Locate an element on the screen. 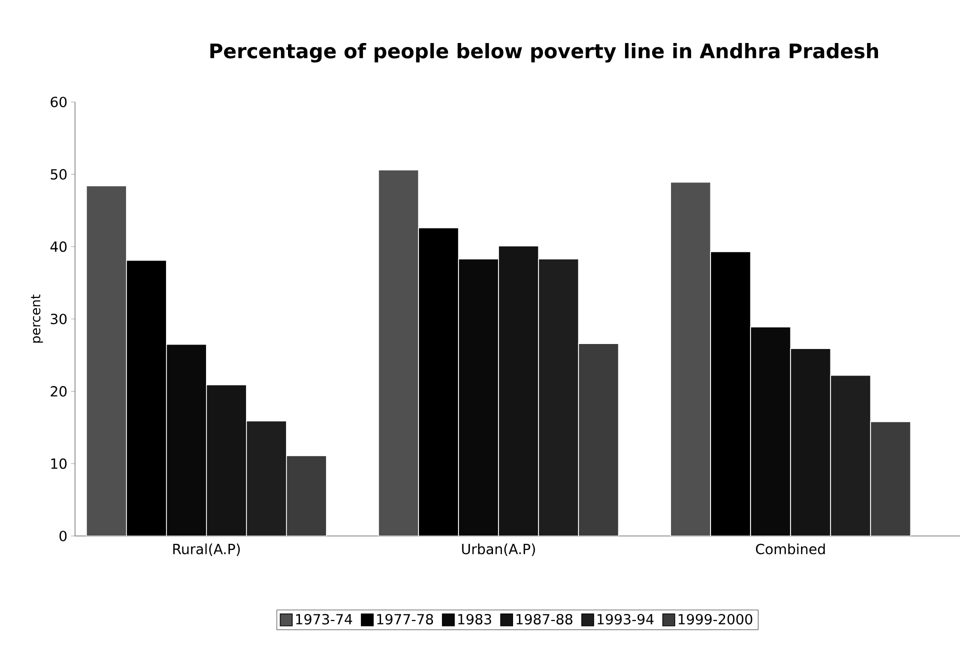 The width and height of the screenshot is (964, 650). y-tick-label: 40 is located at coordinates (58, 246).